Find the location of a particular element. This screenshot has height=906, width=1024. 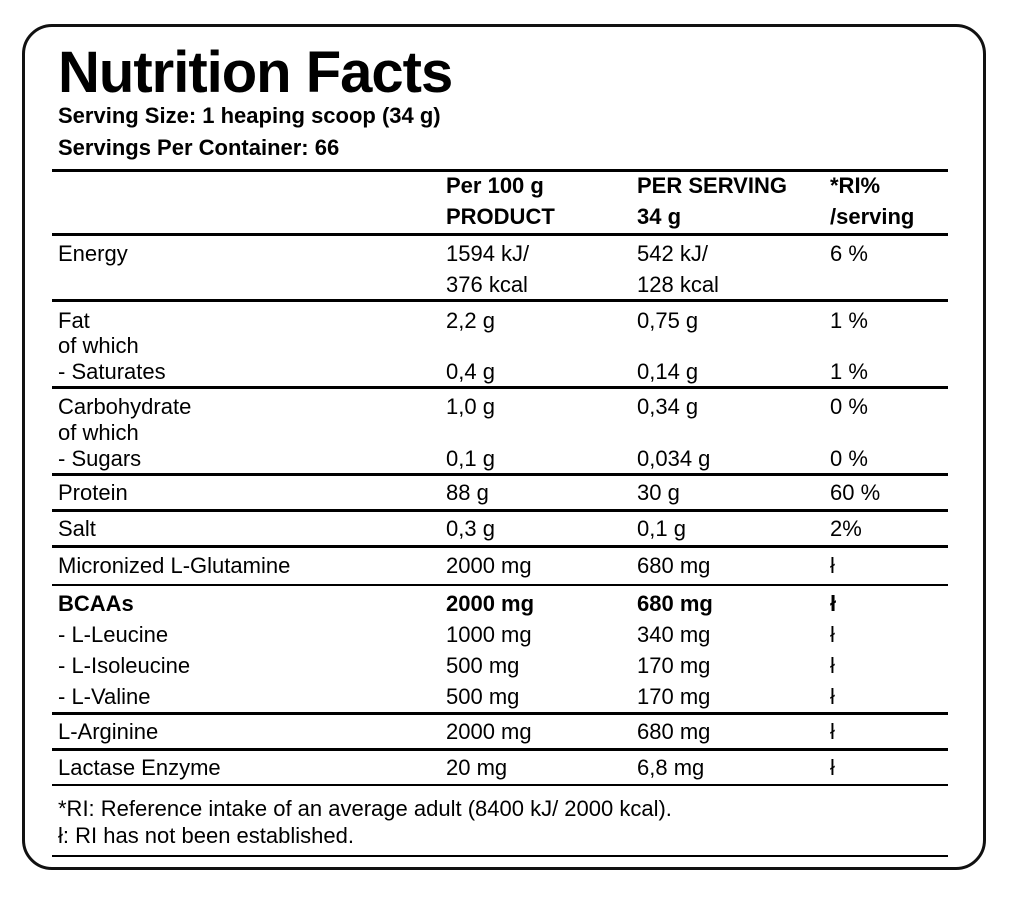

row-bcaas-per100: 2000 mg is located at coordinates (490, 603).